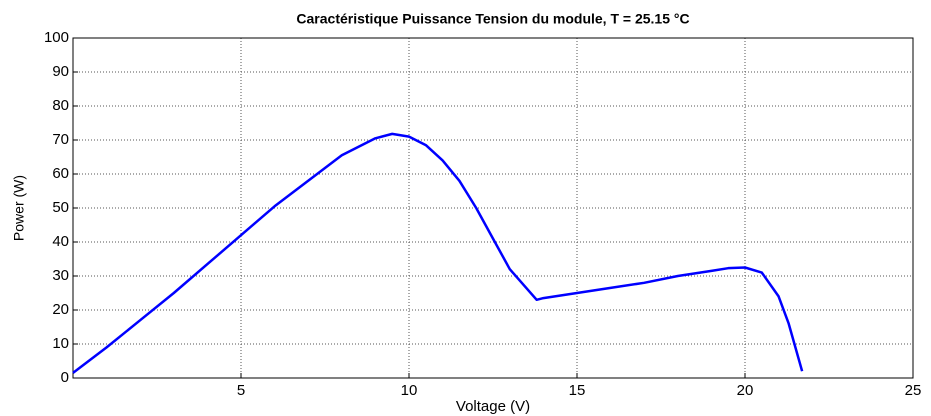 This screenshot has height=416, width=931. I want to click on y-tick-label: 60, so click(60, 173).